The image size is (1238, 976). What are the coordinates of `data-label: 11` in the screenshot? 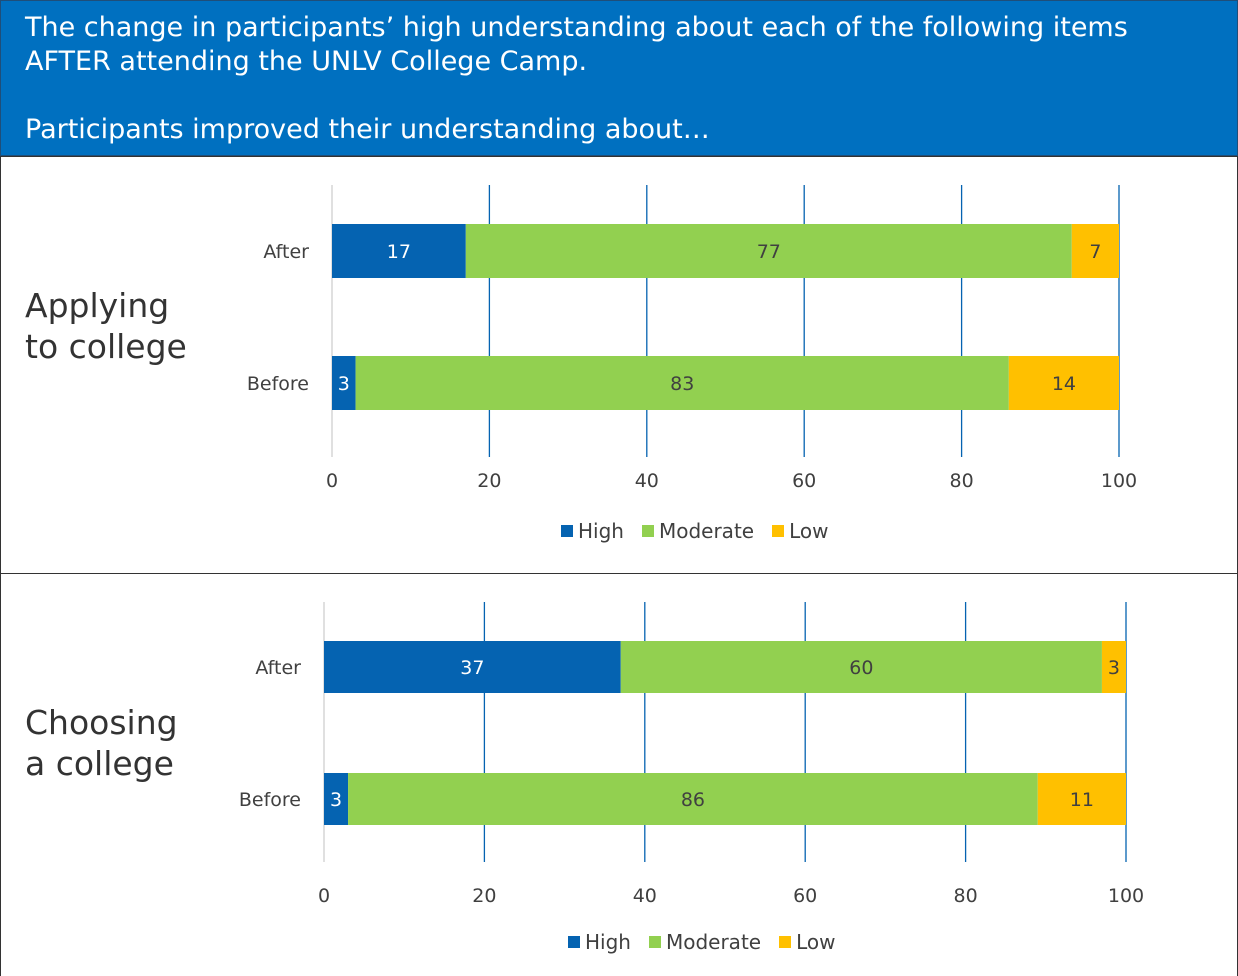 It's located at (1082, 800).